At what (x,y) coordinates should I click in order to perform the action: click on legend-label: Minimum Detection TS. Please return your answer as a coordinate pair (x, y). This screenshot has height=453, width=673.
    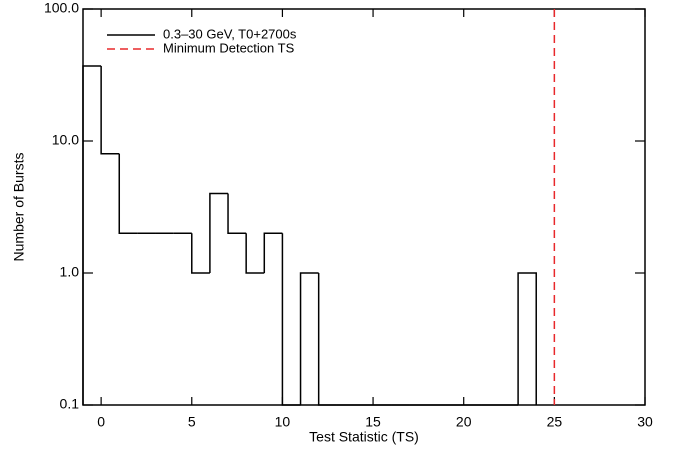
    Looking at the image, I should click on (229, 47).